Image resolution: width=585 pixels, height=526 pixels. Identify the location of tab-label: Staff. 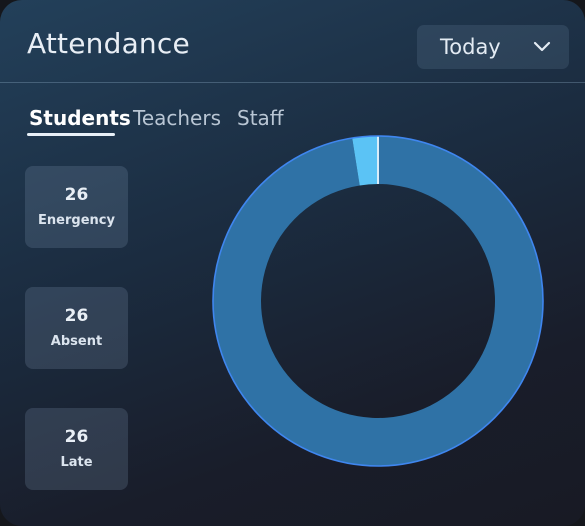
(260, 118).